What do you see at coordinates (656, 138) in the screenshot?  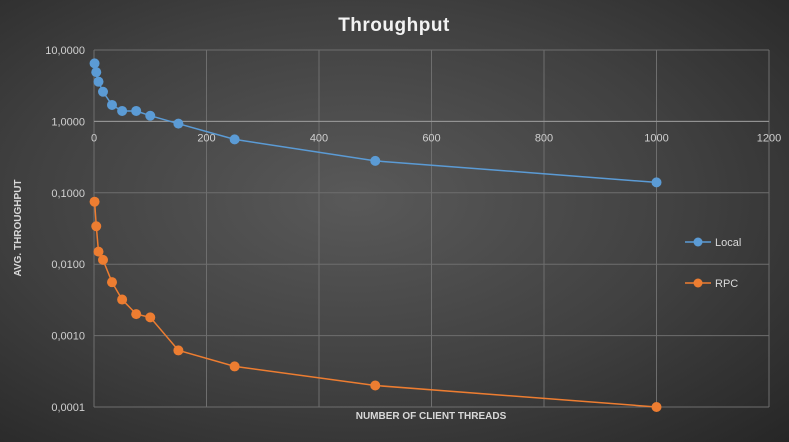 I see `x-tick-label: 1000` at bounding box center [656, 138].